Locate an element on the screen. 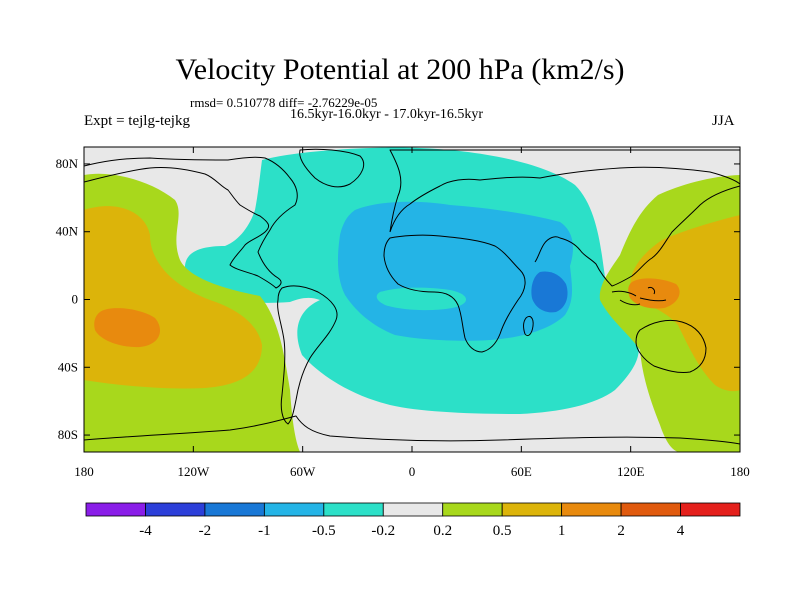 Image resolution: width=800 pixels, height=600 pixels. season-label: JJA is located at coordinates (723, 121).